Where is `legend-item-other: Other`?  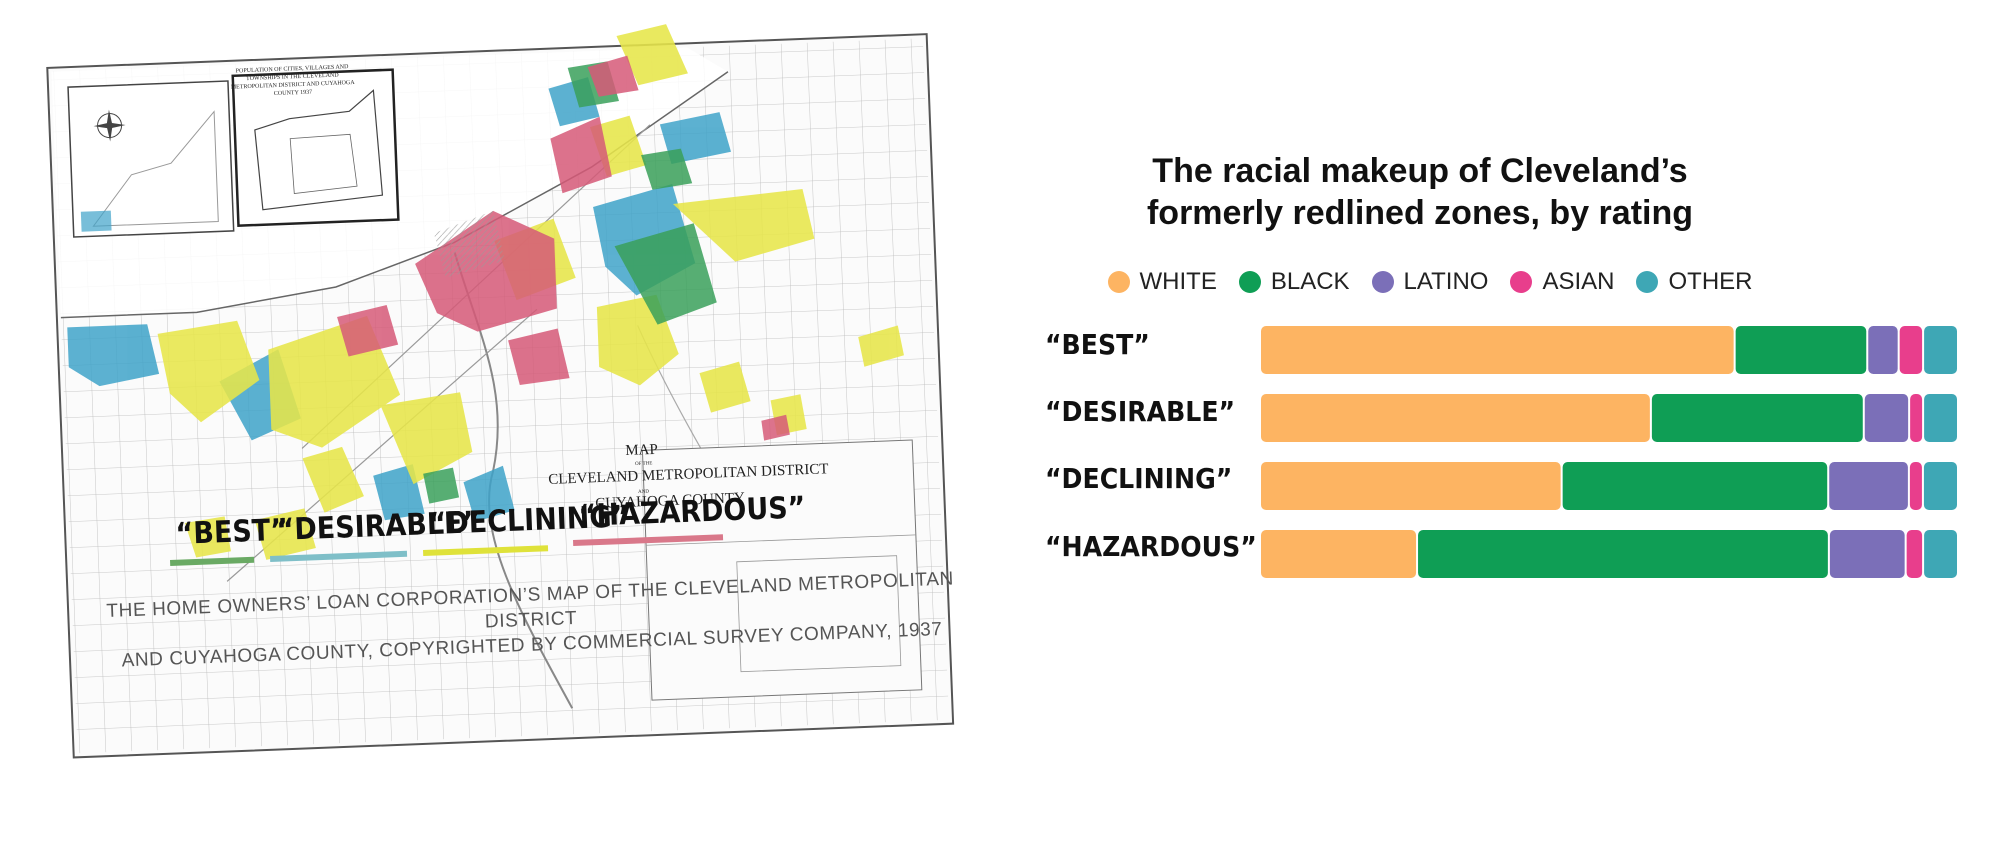 legend-item-other: Other is located at coordinates (1694, 282).